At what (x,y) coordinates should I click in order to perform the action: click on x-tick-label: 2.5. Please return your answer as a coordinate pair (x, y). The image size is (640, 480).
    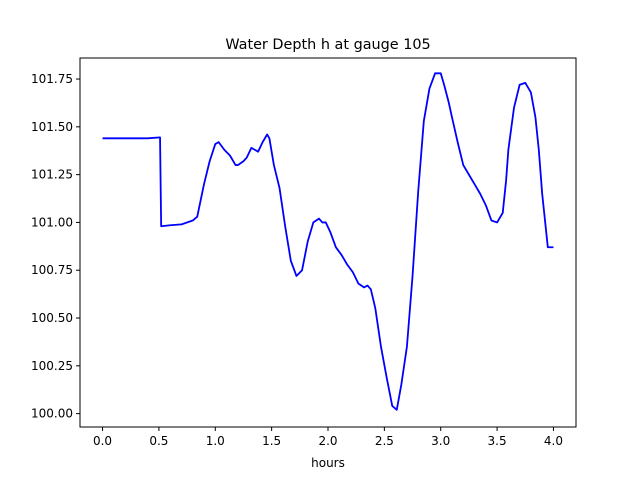
    Looking at the image, I should click on (384, 441).